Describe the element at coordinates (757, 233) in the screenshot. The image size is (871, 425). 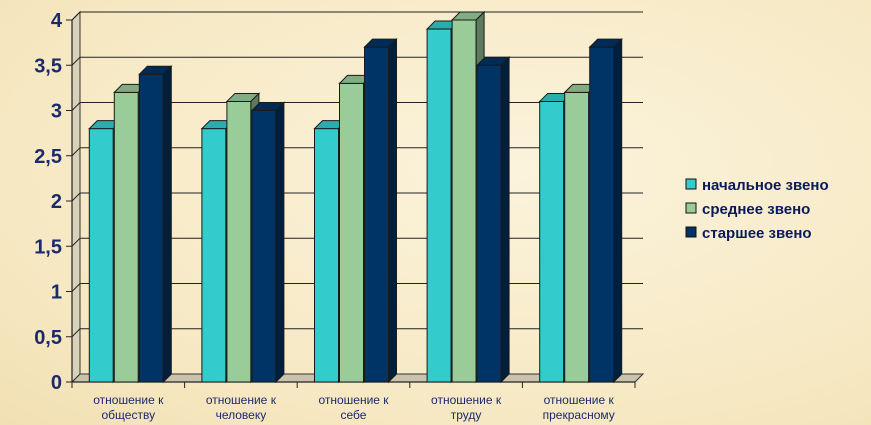
I see `legend-label: старшее звено` at that location.